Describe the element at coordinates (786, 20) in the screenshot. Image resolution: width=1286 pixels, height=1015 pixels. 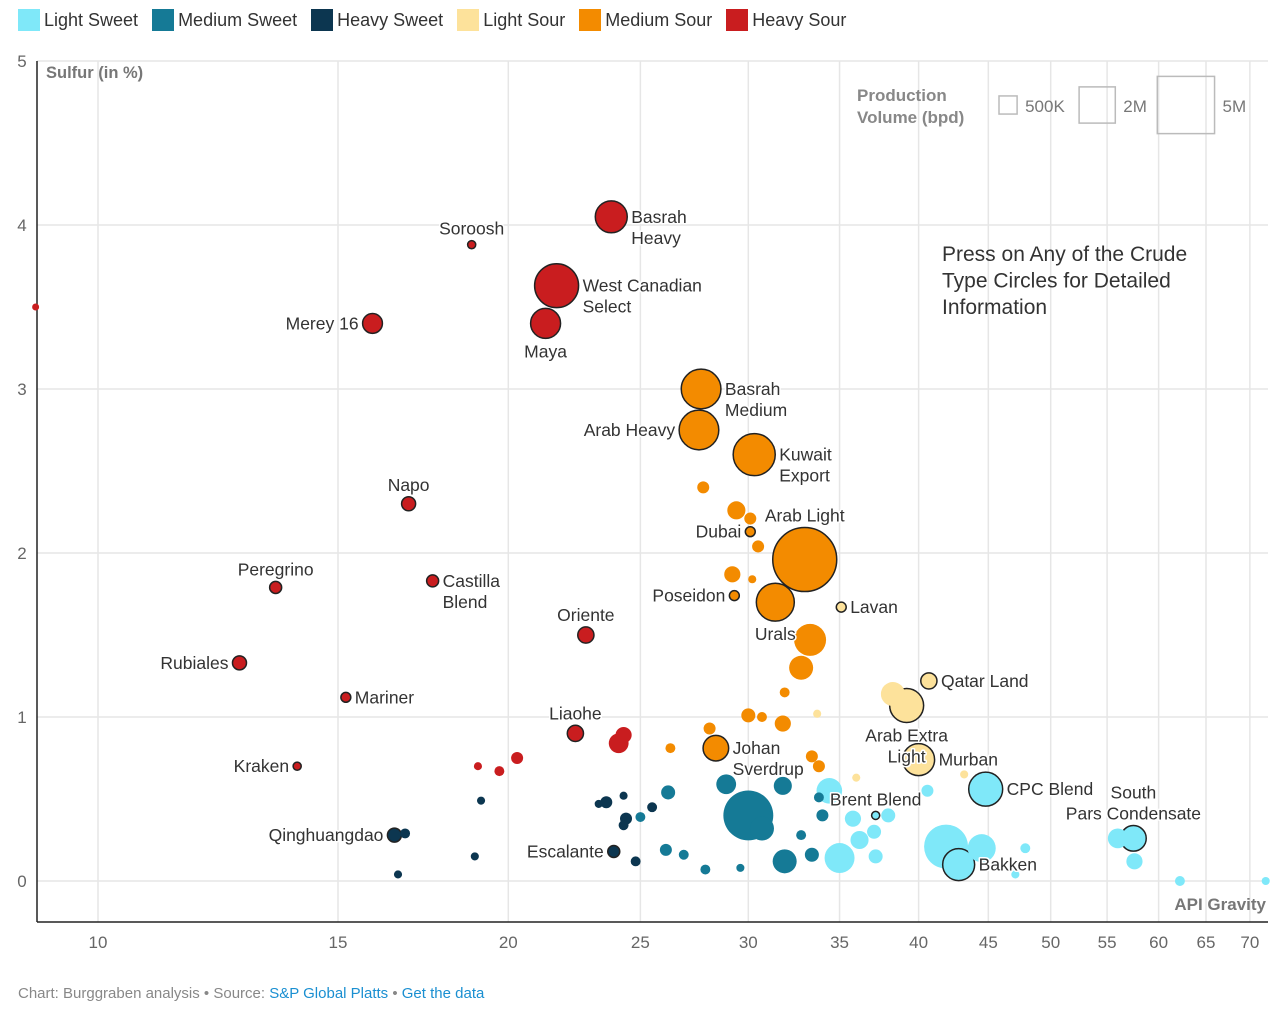
I see `legend-item: Heavy Sour` at that location.